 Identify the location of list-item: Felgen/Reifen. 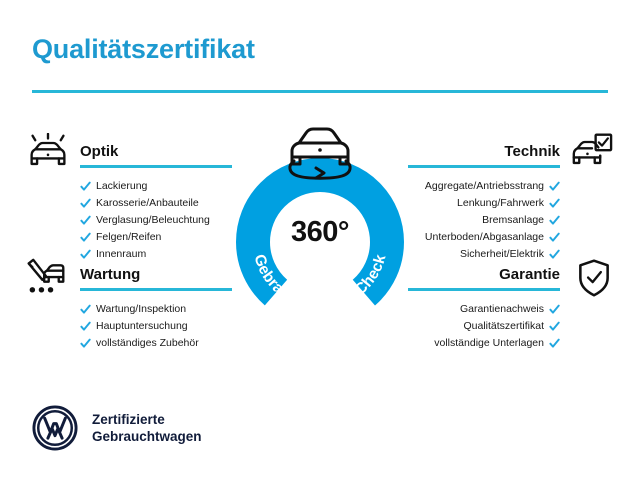
(156, 237).